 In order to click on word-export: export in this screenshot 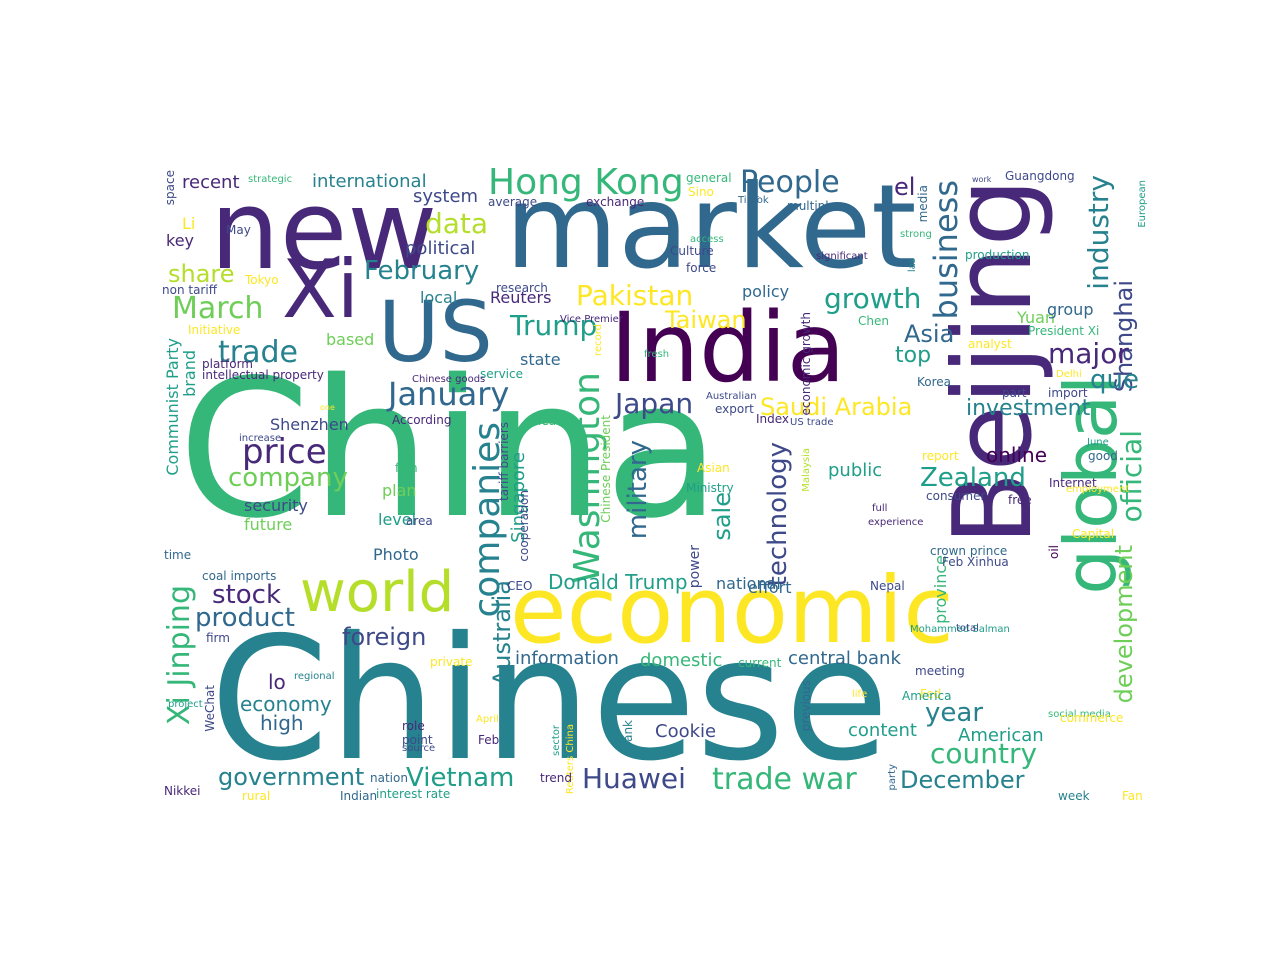, I will do `click(734, 409)`.